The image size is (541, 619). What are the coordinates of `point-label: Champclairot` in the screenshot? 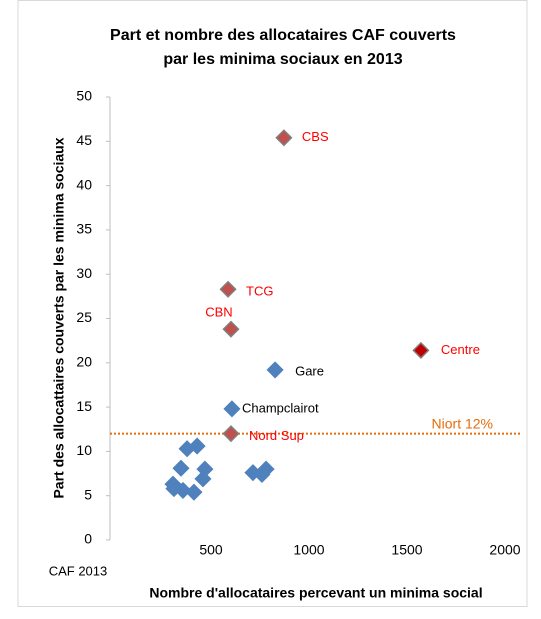 It's located at (280, 407).